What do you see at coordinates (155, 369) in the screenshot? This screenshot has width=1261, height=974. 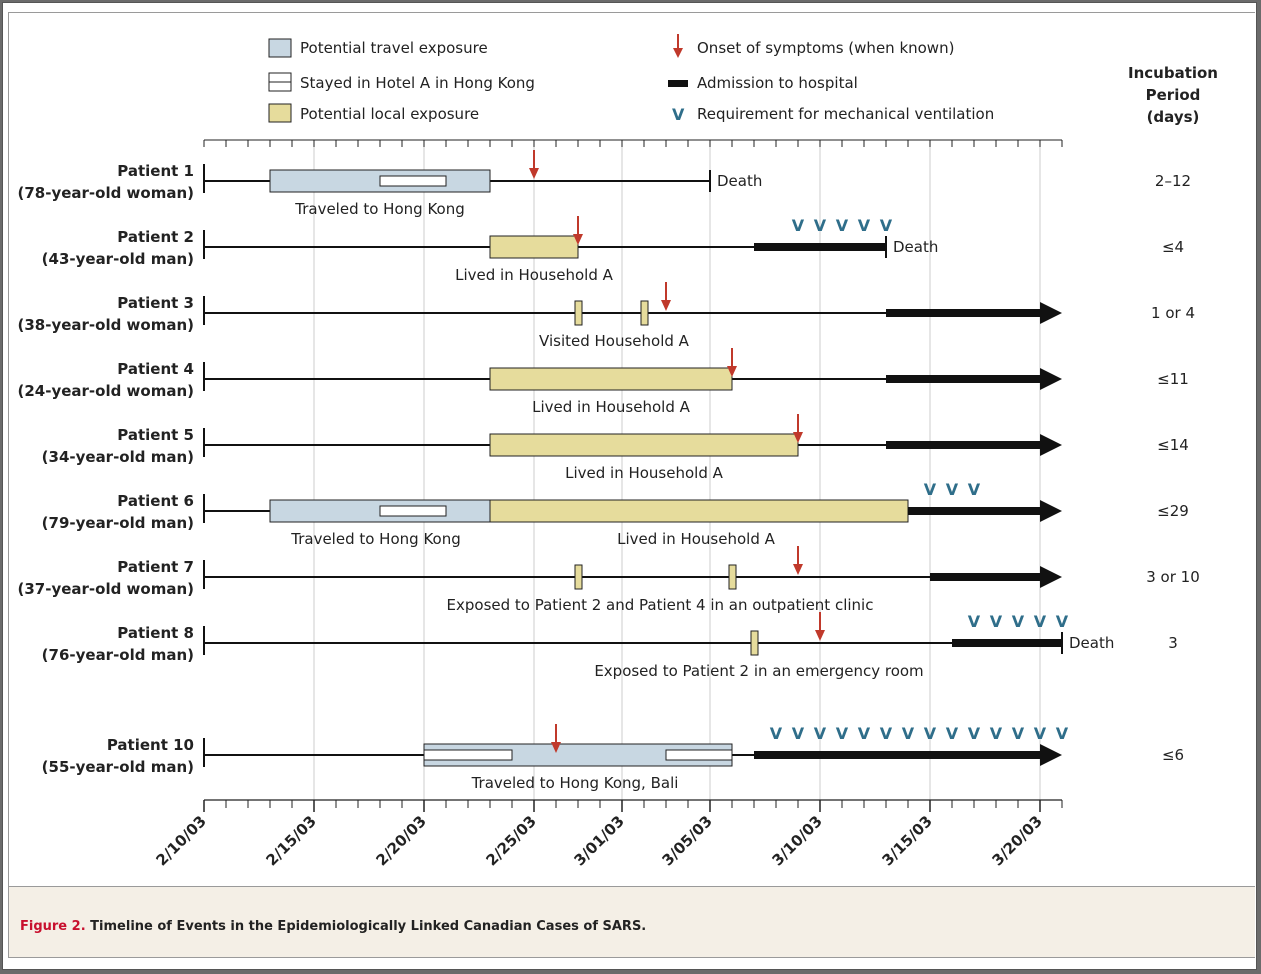 I see `patient-label: Patient 4` at bounding box center [155, 369].